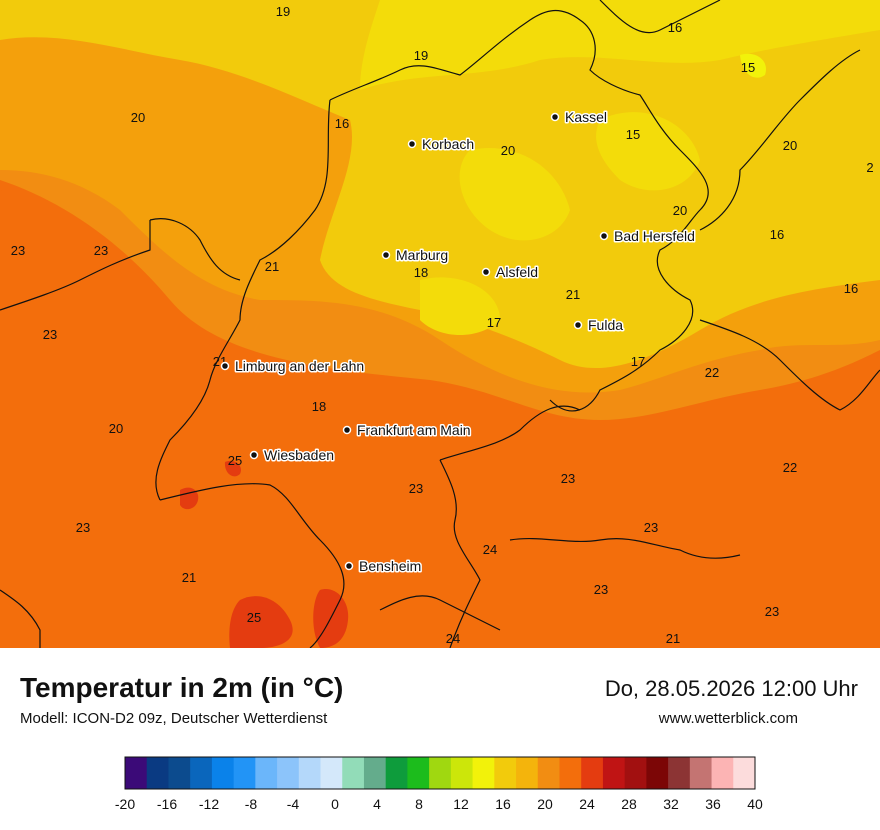 The height and width of the screenshot is (830, 880). I want to click on temperature-value: 19, so click(283, 11).